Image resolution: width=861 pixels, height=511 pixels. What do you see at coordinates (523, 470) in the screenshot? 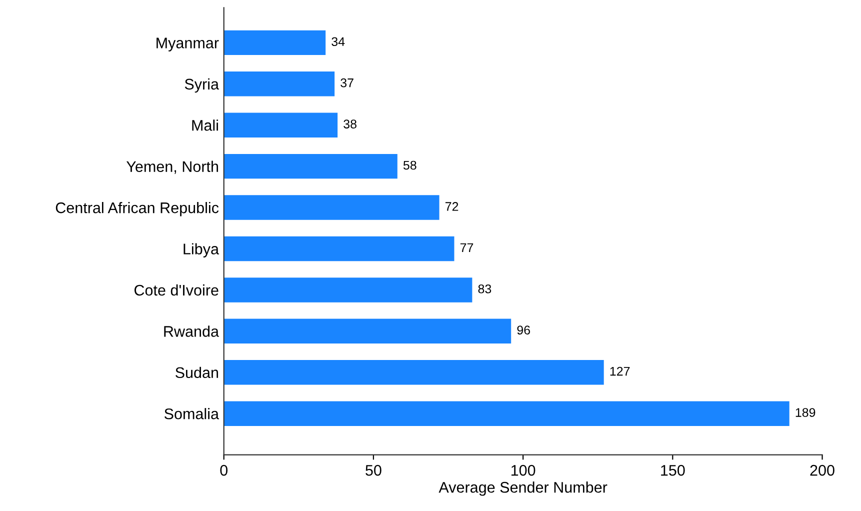
I see `x-tick-label: 100` at bounding box center [523, 470].